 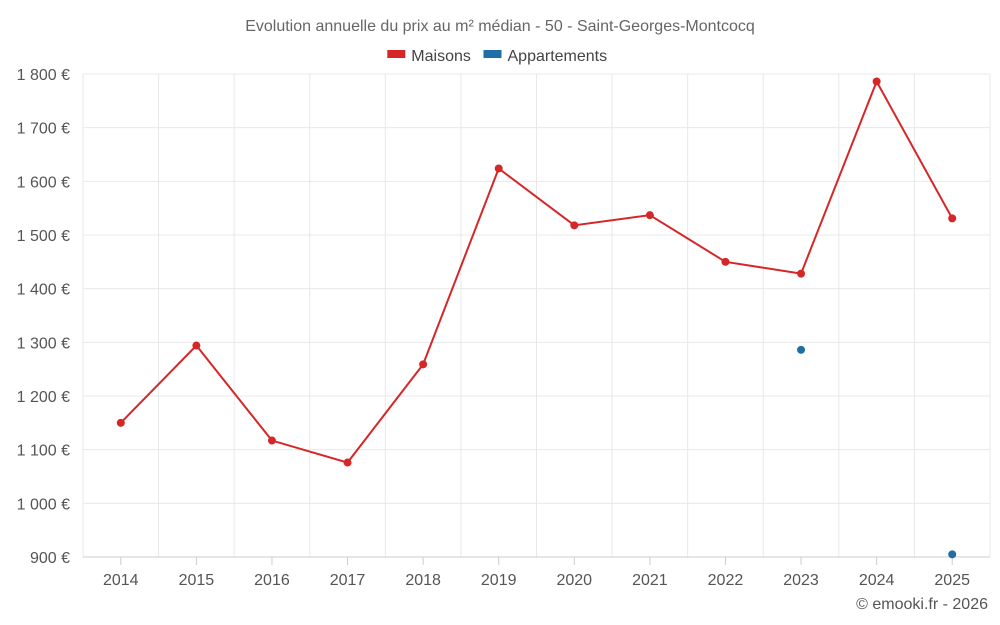 I want to click on legend-label: Maisons, so click(x=441, y=56).